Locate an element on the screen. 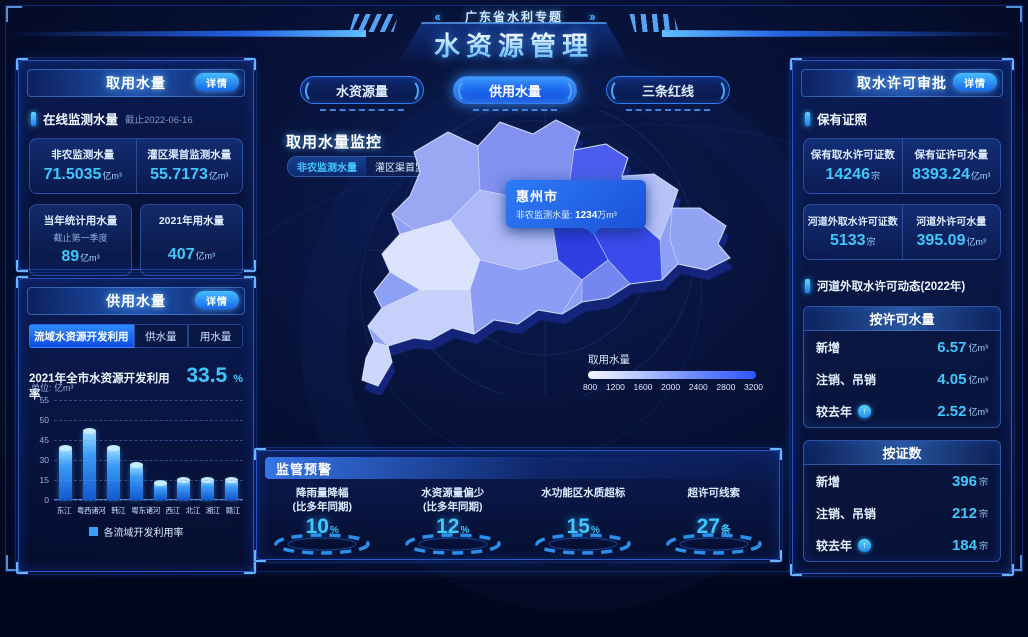  permit-row-value: 6.57 is located at coordinates (952, 347).